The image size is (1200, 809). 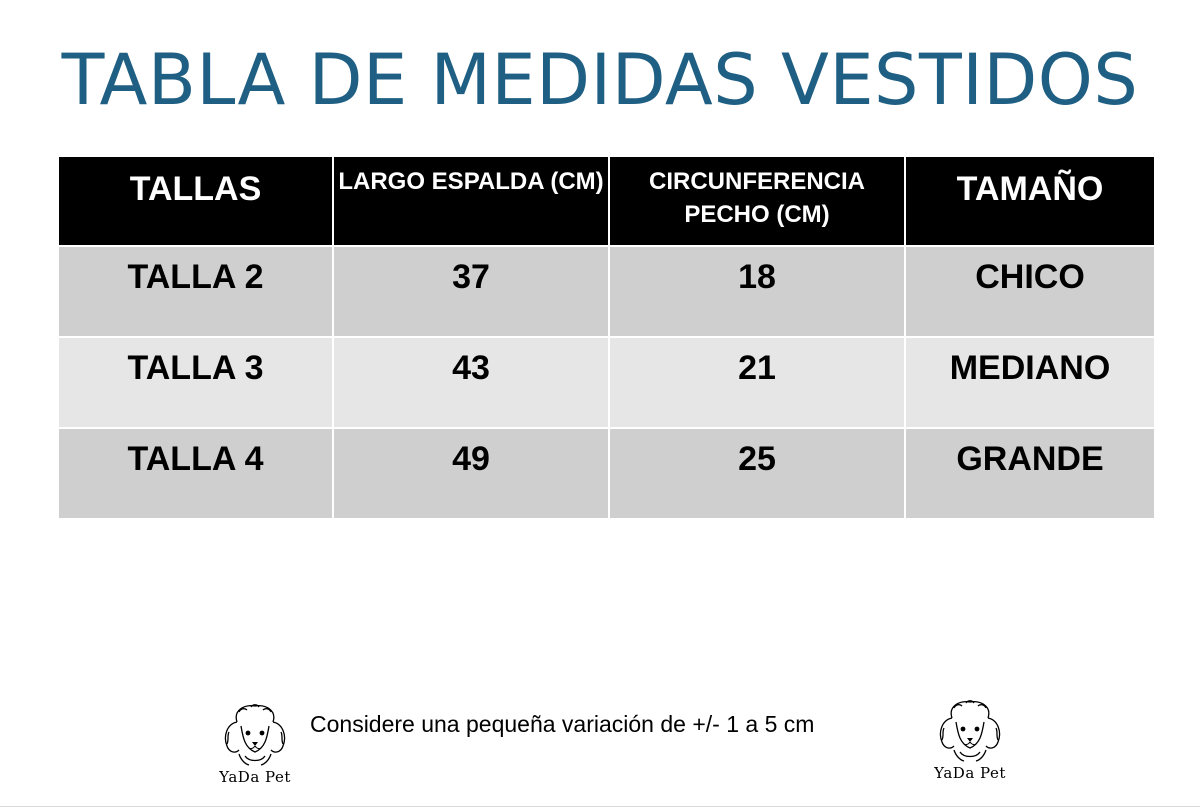 I want to click on brand-logo-left: YaDa Pet, so click(x=255, y=752).